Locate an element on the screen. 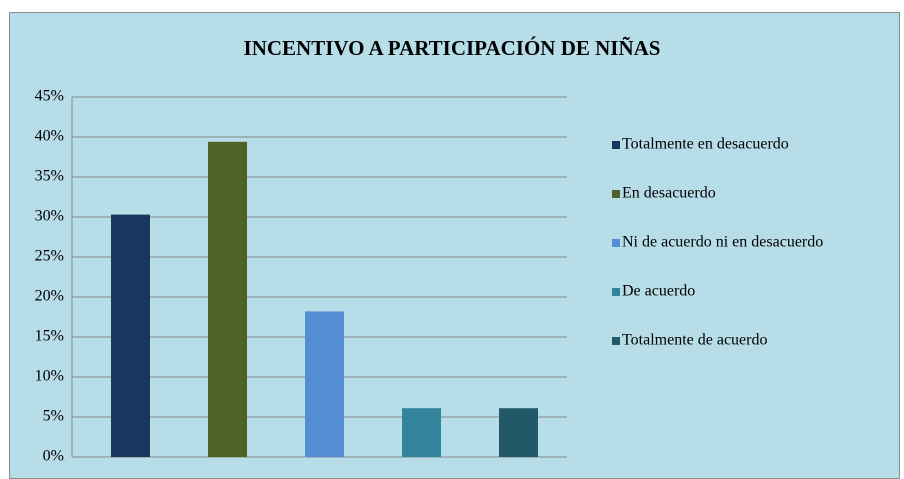 Image resolution: width=904 pixels, height=479 pixels. y-tick-label: 10% is located at coordinates (49, 376).